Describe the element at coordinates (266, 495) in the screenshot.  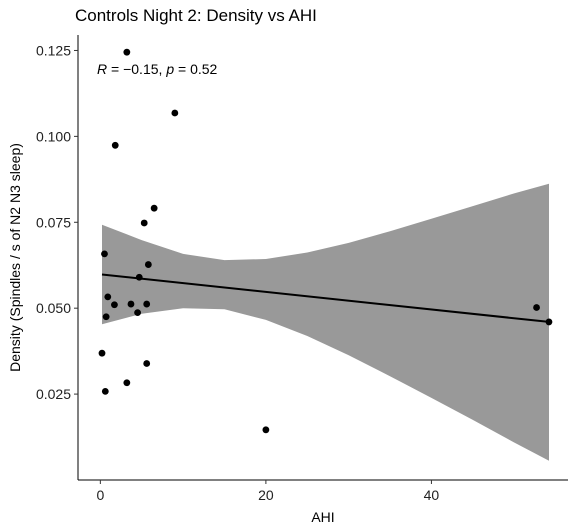
I see `x-tick-label: 20` at that location.